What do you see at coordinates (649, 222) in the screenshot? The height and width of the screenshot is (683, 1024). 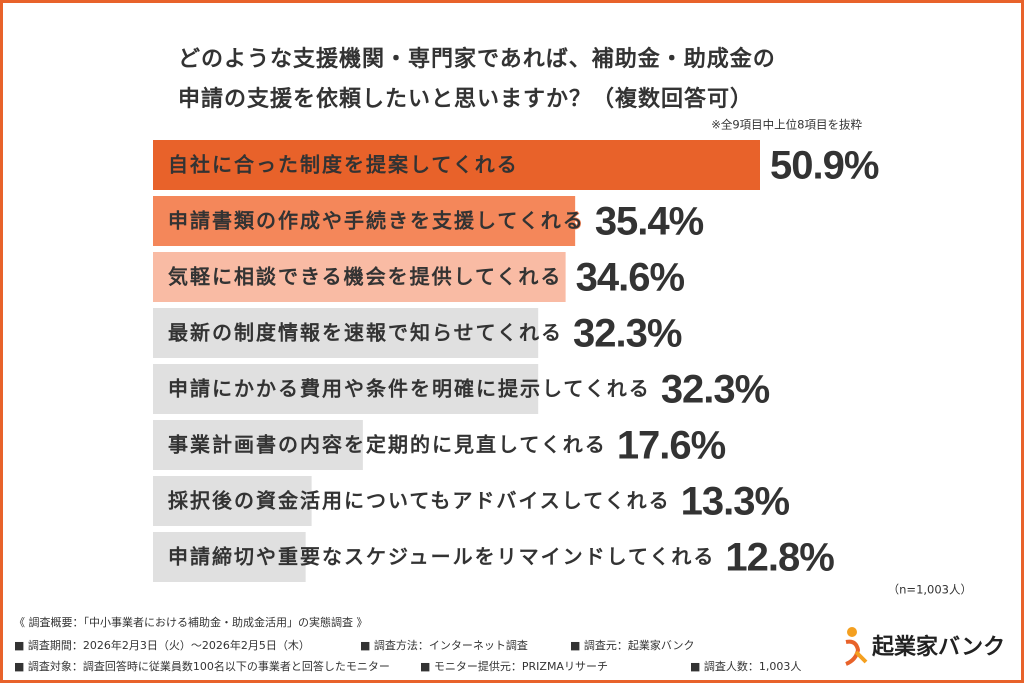 I see `value-label: 35.4%` at bounding box center [649, 222].